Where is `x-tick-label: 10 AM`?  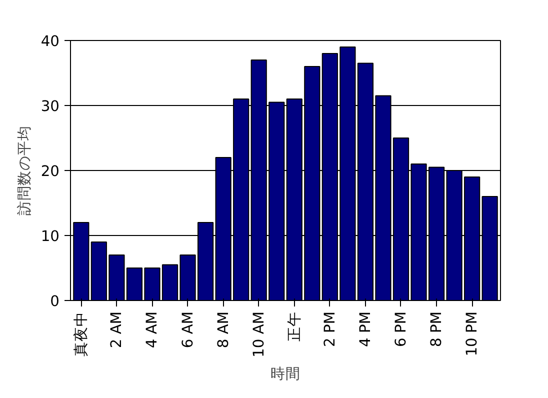
x-tick-label: 10 AM is located at coordinates (259, 334).